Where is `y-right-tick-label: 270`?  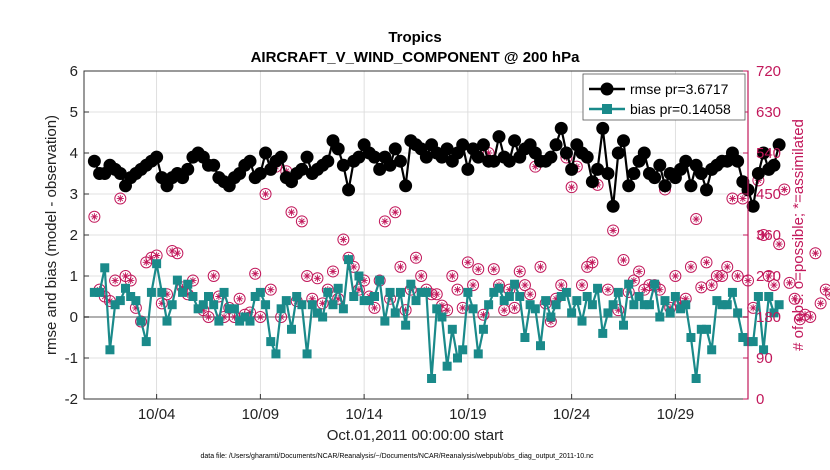
y-right-tick-label: 270 is located at coordinates (768, 276).